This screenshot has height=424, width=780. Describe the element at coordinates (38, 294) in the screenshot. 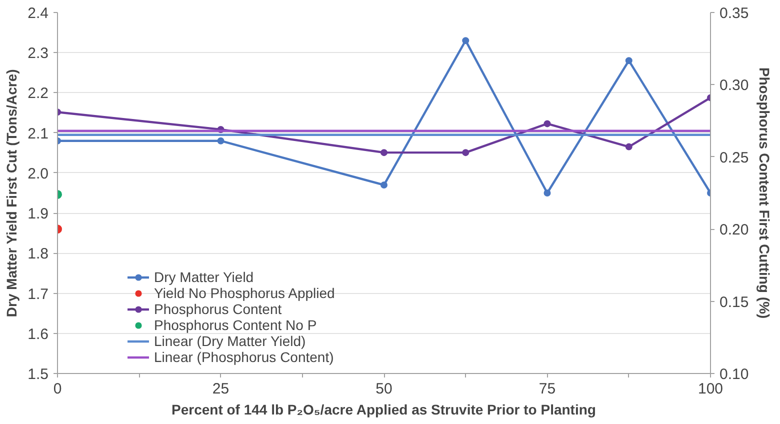

I see `y-tick-label: 1.7` at that location.